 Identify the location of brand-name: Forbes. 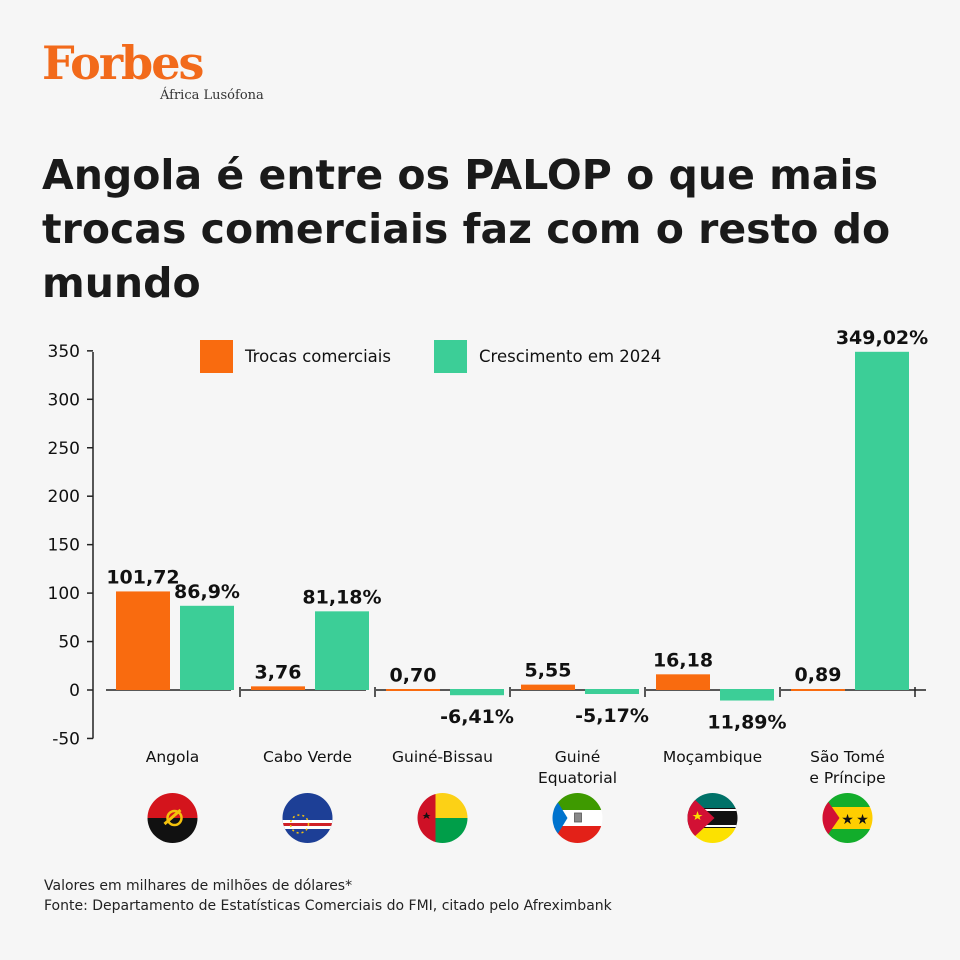
(123, 63).